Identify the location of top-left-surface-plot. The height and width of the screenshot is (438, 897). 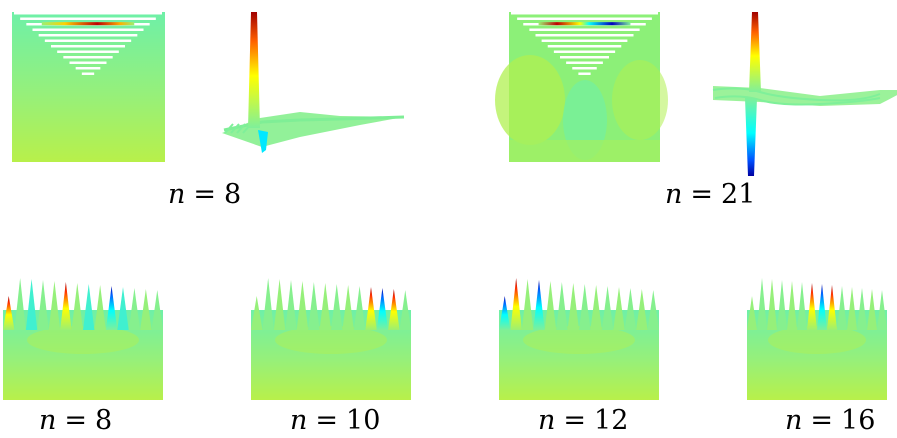
(313, 82).